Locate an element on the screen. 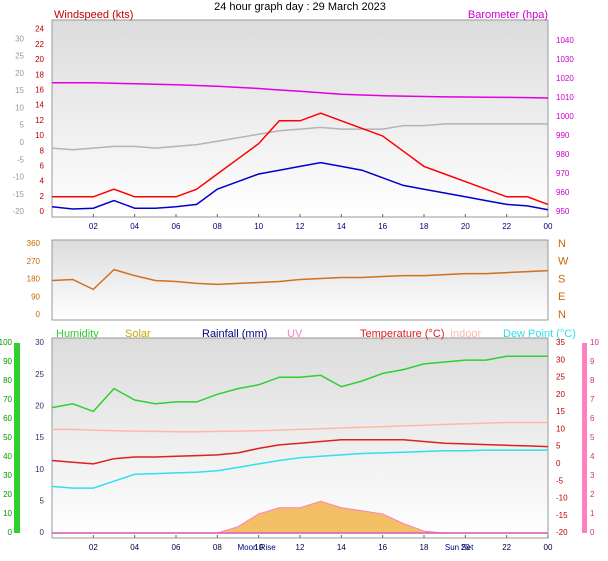  y-tick-label: 4 is located at coordinates (42, 181).